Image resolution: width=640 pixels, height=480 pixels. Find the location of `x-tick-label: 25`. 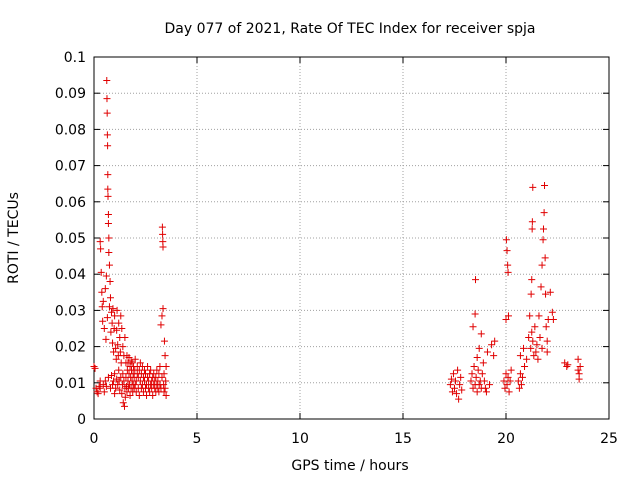

x-tick-label: 25 is located at coordinates (609, 439).